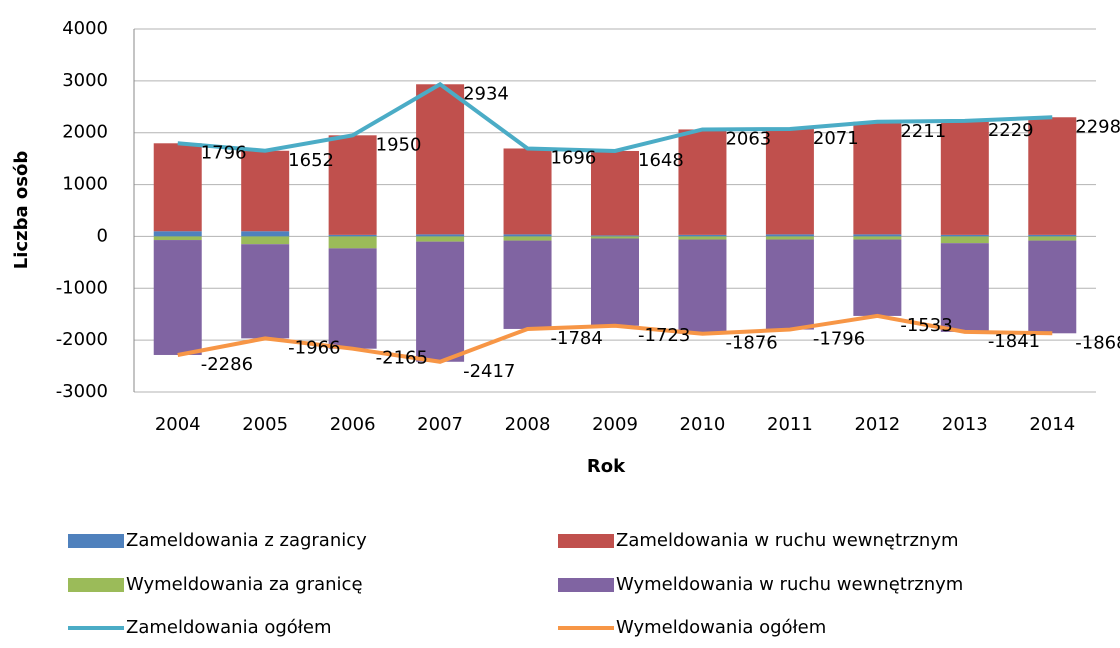 The width and height of the screenshot is (1120, 648). What do you see at coordinates (486, 93) in the screenshot?
I see `data-label: 2934` at bounding box center [486, 93].